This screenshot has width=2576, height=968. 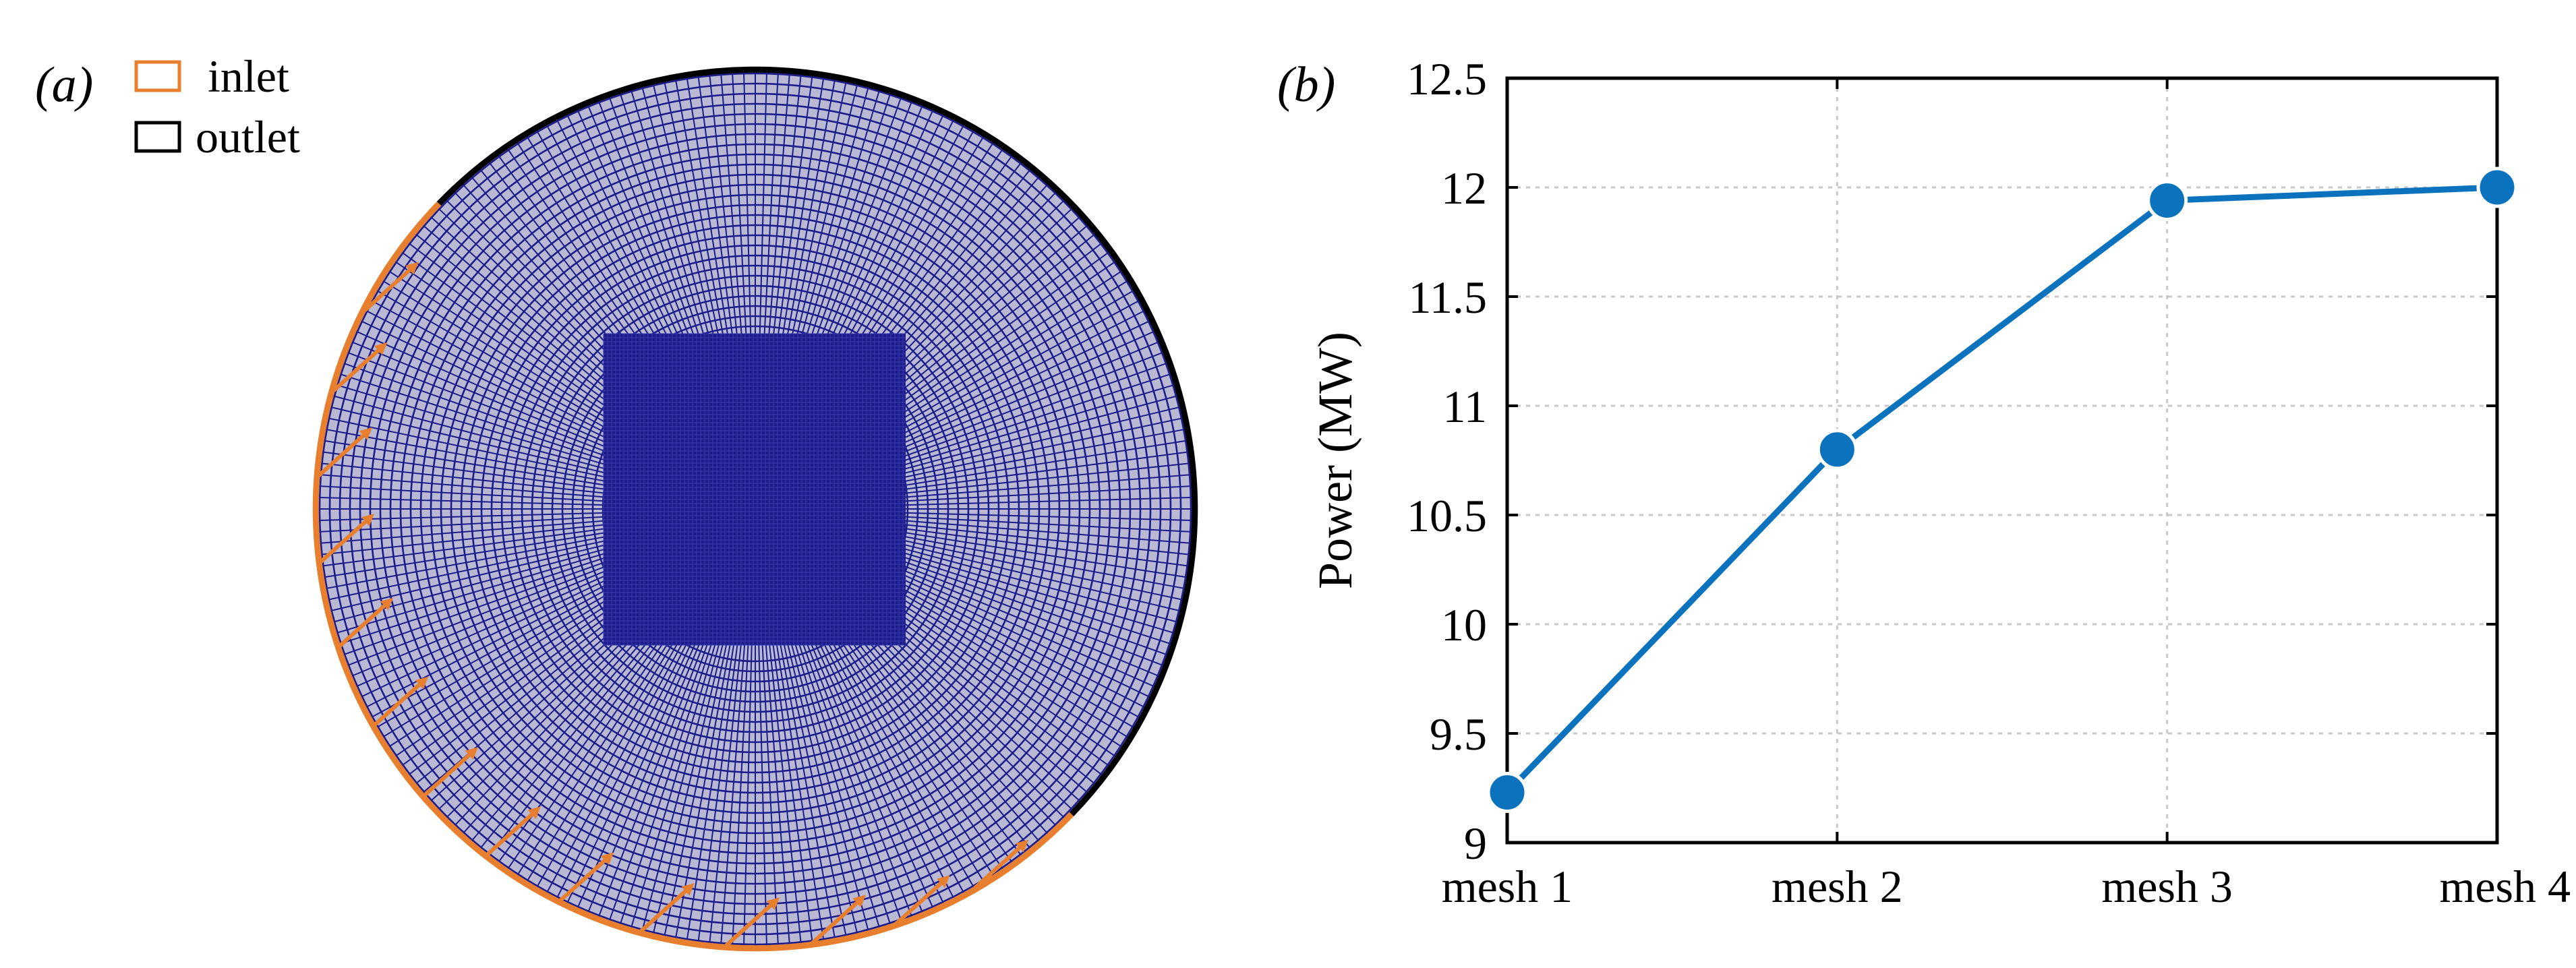 What do you see at coordinates (217, 106) in the screenshot?
I see `legend: inlet outlet` at bounding box center [217, 106].